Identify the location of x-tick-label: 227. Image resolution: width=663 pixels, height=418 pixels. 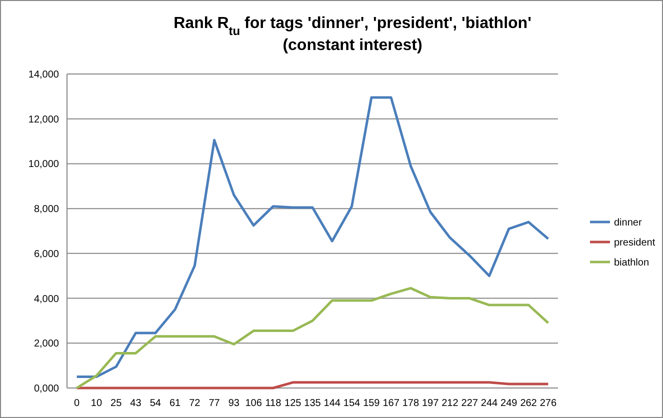
(469, 403).